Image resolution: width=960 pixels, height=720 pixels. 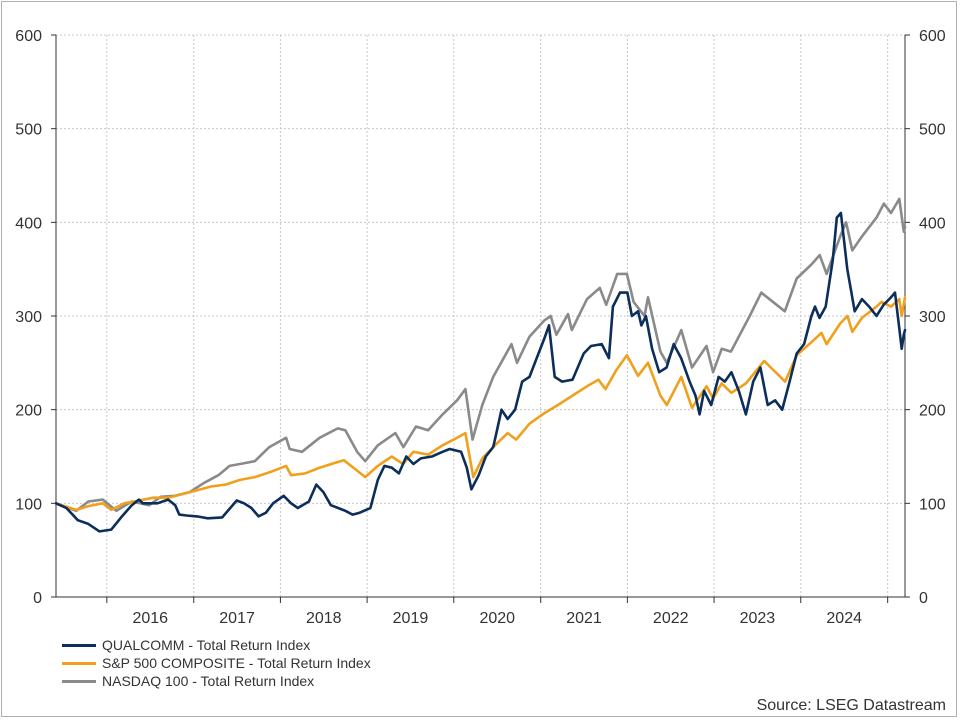 What do you see at coordinates (932, 504) in the screenshot?
I see `y-tick-label-right: 100` at bounding box center [932, 504].